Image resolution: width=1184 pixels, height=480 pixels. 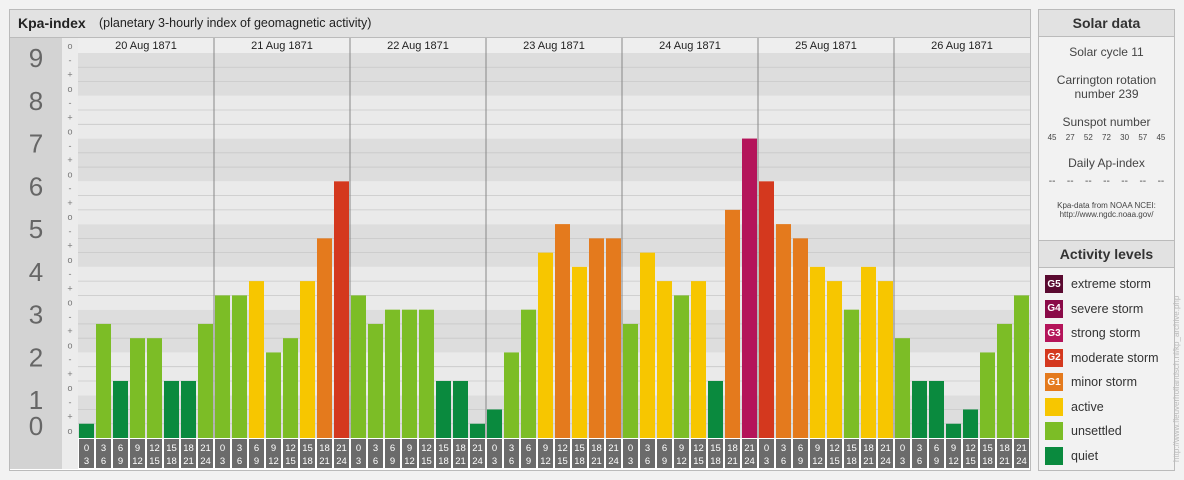 I want to click on interval-end: 18, so click(x=851, y=461).